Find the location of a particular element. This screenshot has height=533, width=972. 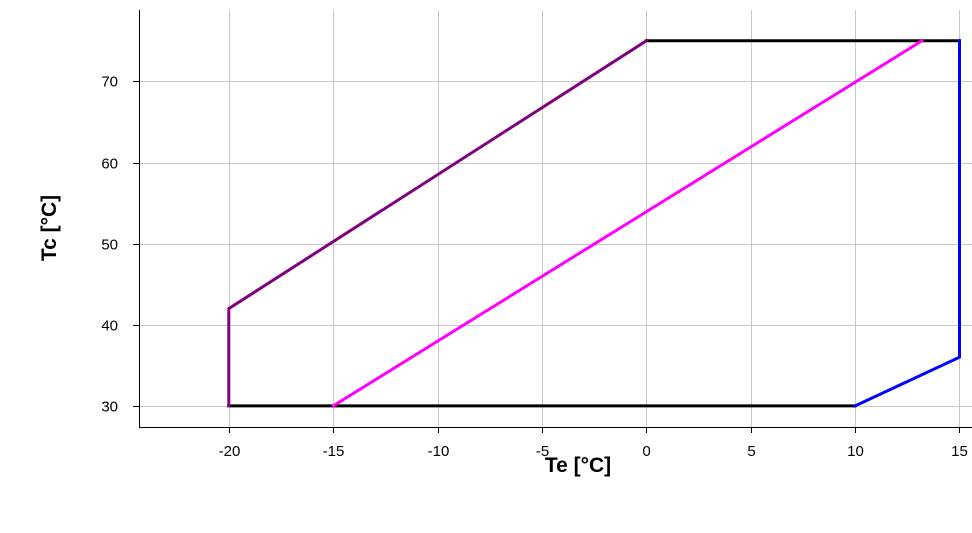

x-tick-label: 15 is located at coordinates (959, 451).